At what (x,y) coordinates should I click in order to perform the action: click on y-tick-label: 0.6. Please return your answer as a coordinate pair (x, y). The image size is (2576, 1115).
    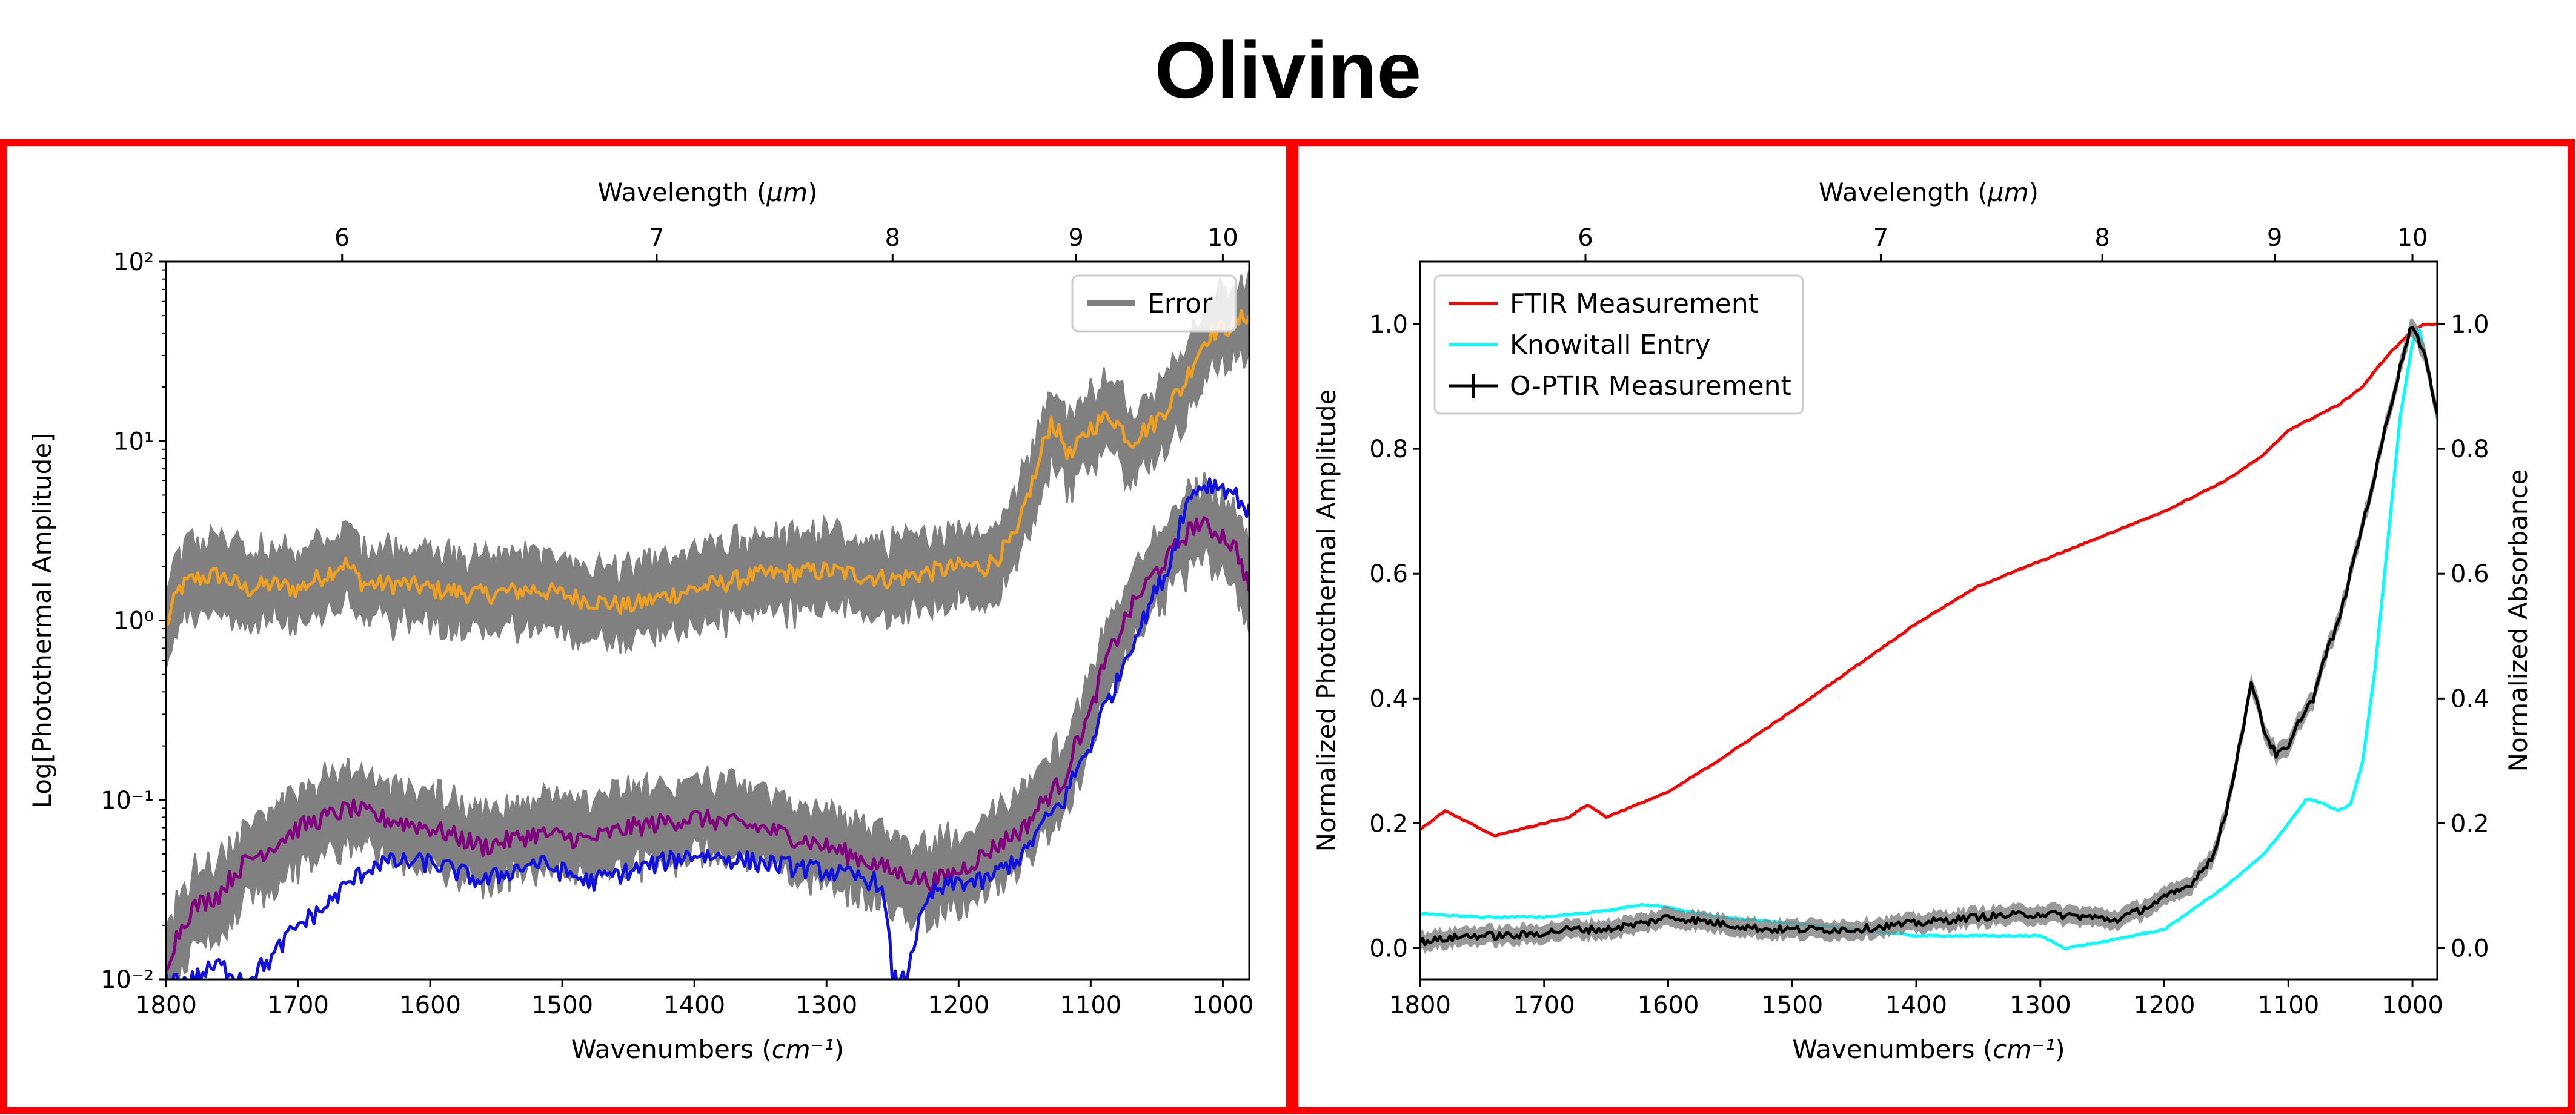
    Looking at the image, I should click on (1388, 574).